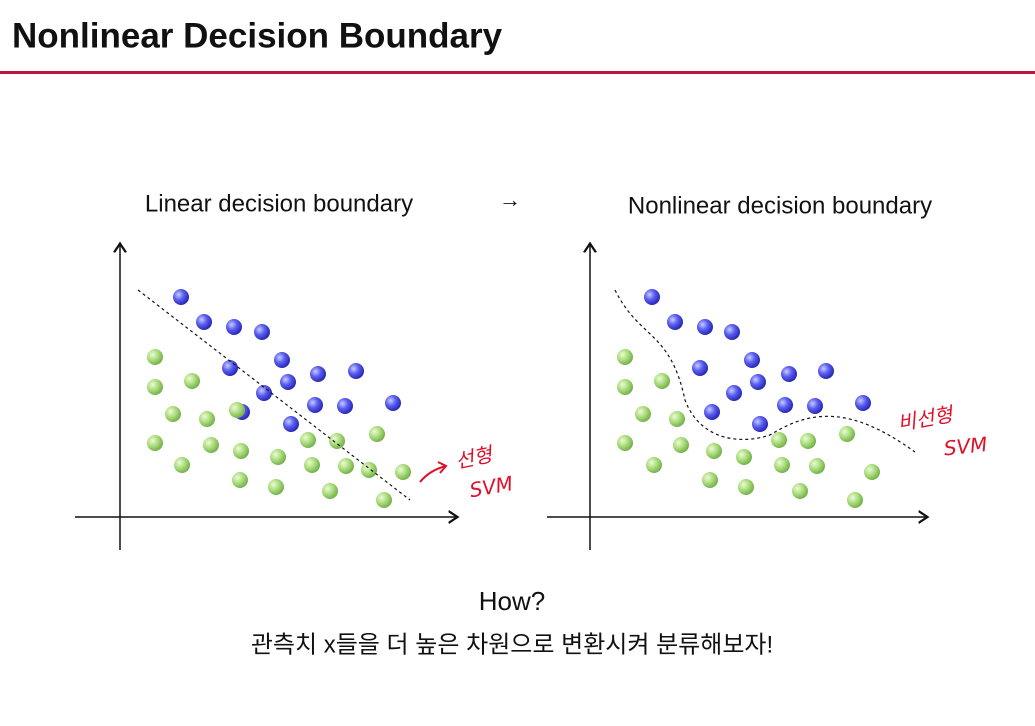 This screenshot has height=726, width=1035. Describe the element at coordinates (475, 458) in the screenshot. I see `annotation: 선형` at that location.